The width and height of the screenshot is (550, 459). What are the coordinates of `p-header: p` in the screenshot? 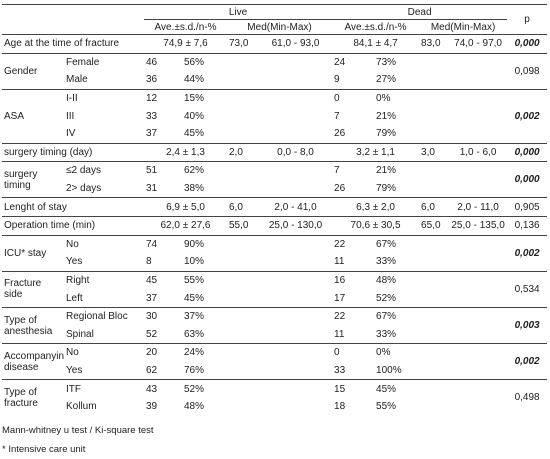 It's located at (527, 19).